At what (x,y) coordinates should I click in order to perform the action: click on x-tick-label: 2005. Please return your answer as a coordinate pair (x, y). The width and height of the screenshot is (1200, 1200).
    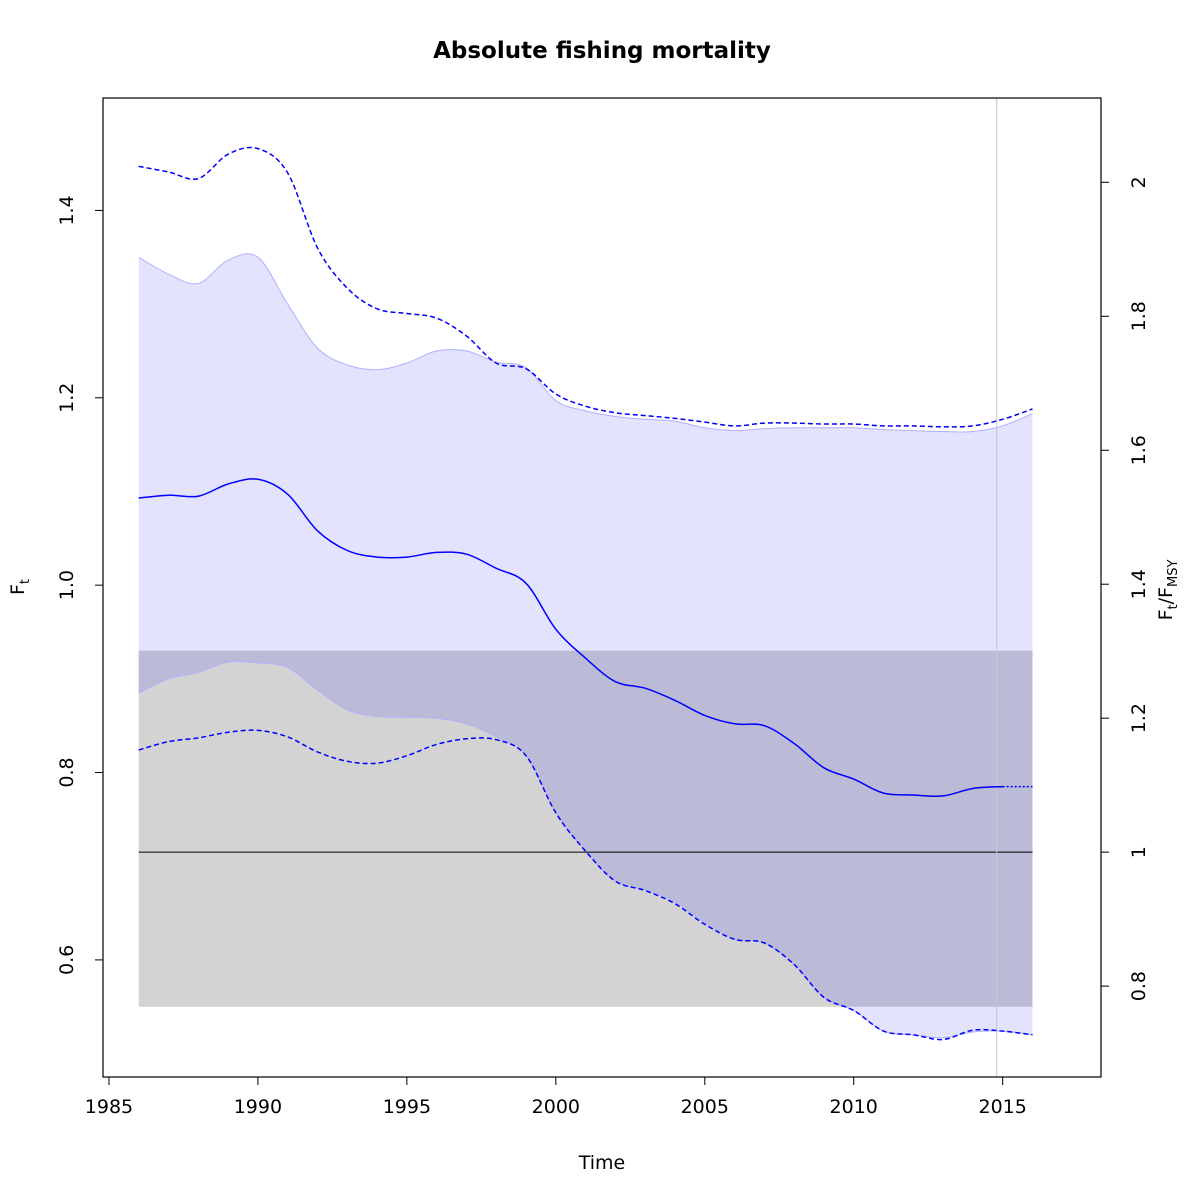
    Looking at the image, I should click on (705, 1107).